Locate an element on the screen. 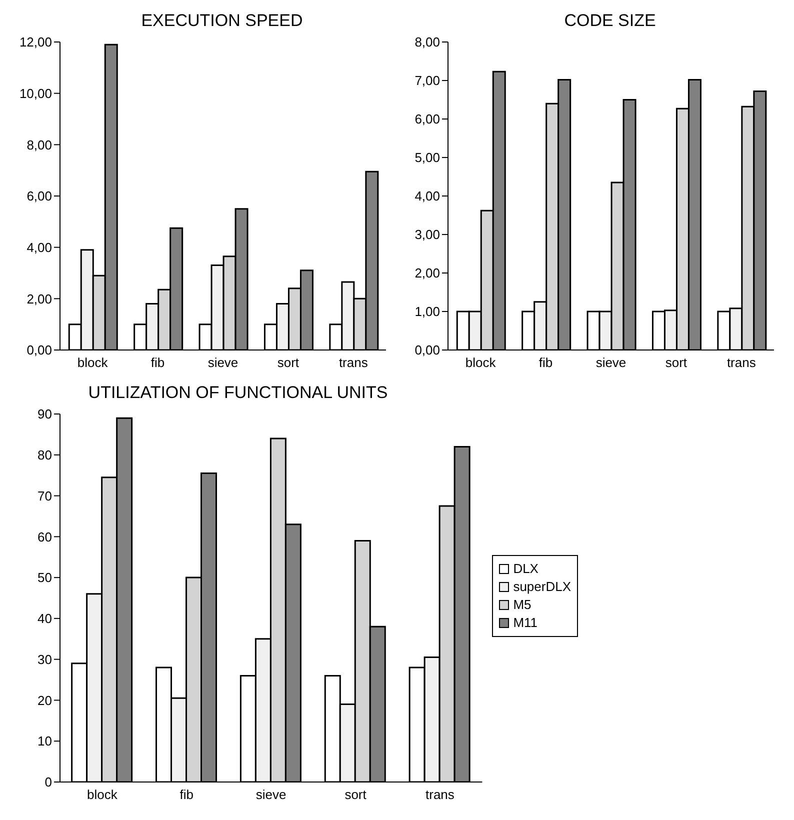  y-tick-label: 80 is located at coordinates (45, 455).